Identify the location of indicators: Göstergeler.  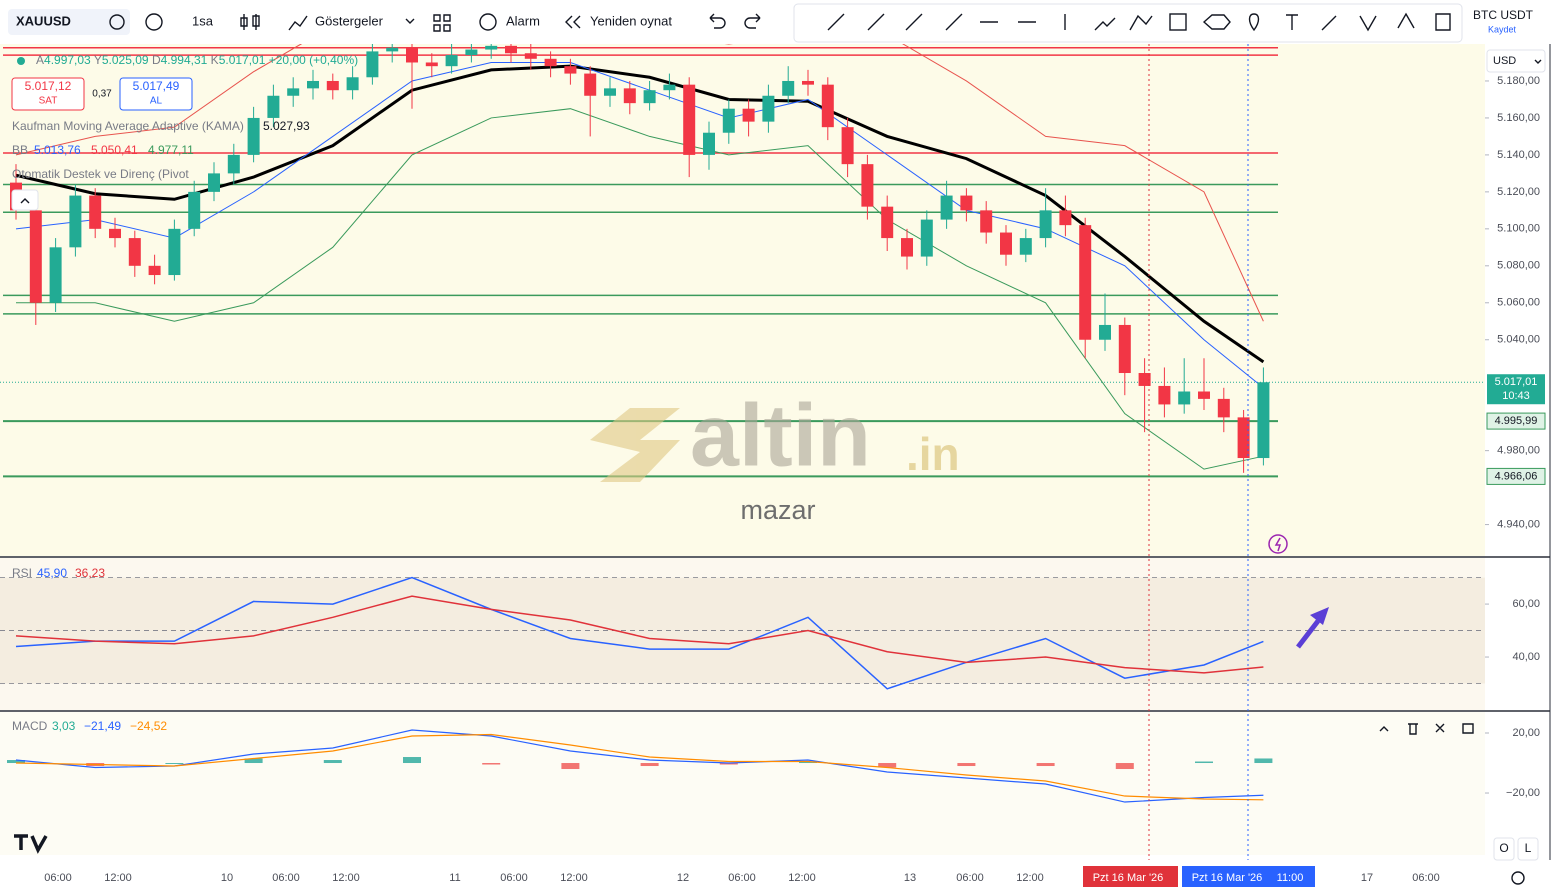
(349, 20).